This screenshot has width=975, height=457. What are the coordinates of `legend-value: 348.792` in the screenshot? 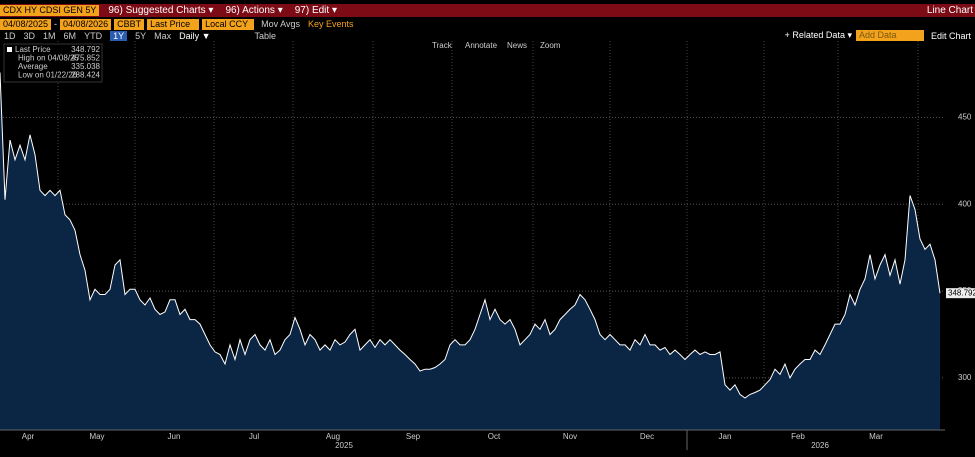 It's located at (85, 49).